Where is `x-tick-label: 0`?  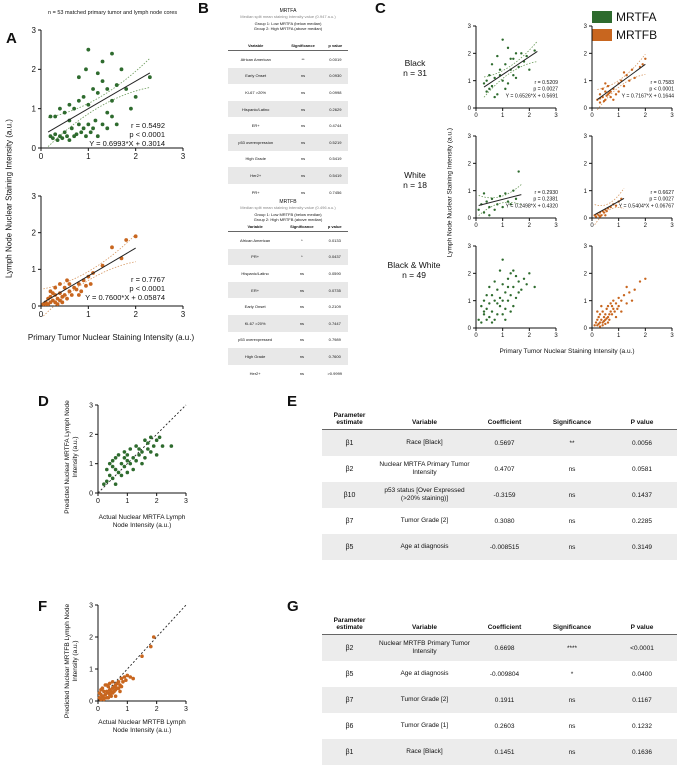
x-tick-label: 0 is located at coordinates (41, 314).